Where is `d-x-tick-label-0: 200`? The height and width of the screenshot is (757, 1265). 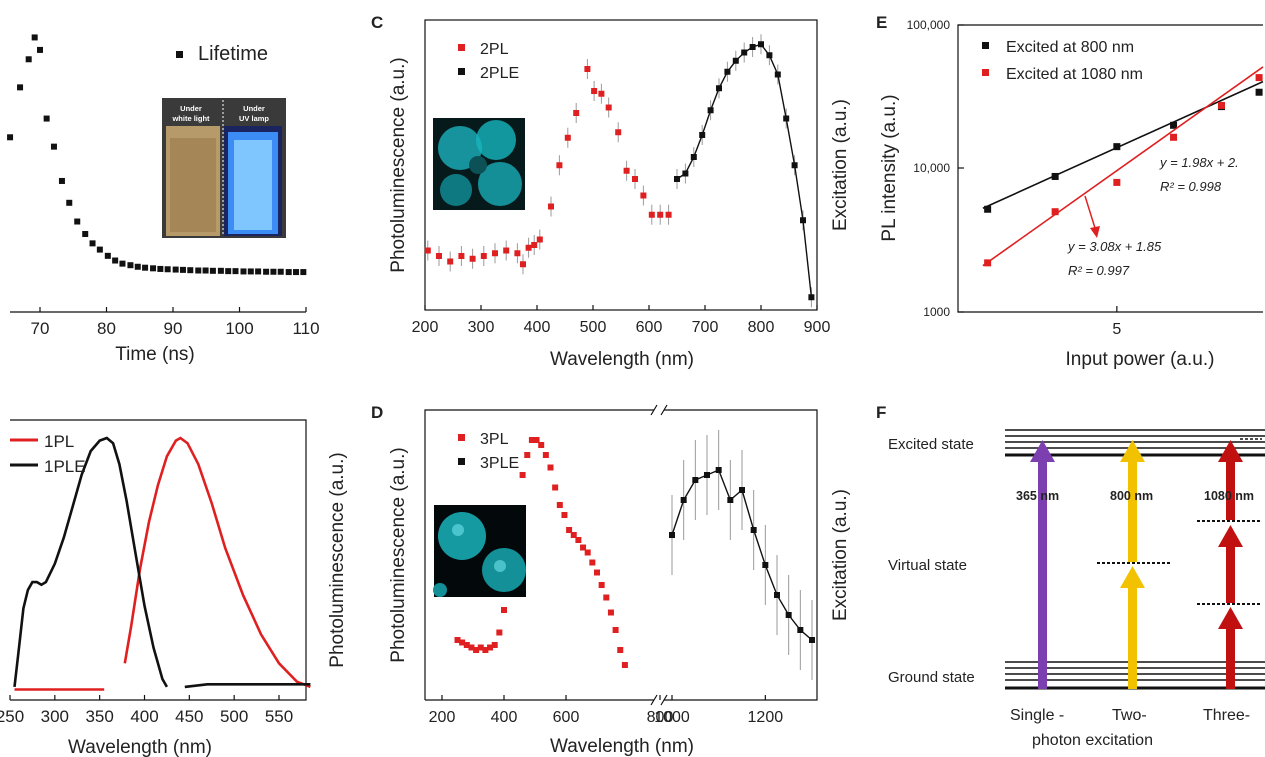 d-x-tick-label-0: 200 is located at coordinates (442, 717).